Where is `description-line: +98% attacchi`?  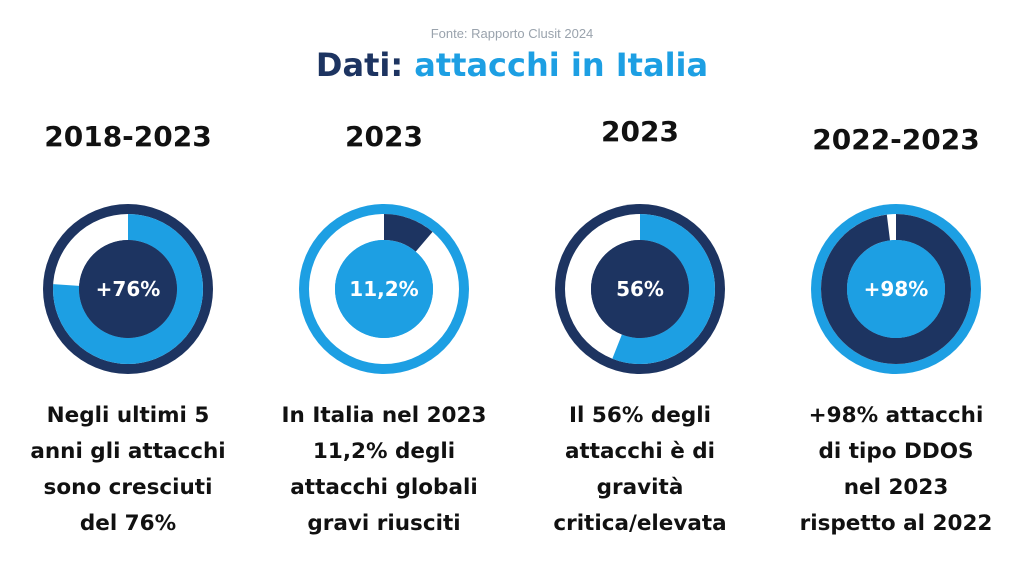 description-line: +98% attacchi is located at coordinates (896, 415).